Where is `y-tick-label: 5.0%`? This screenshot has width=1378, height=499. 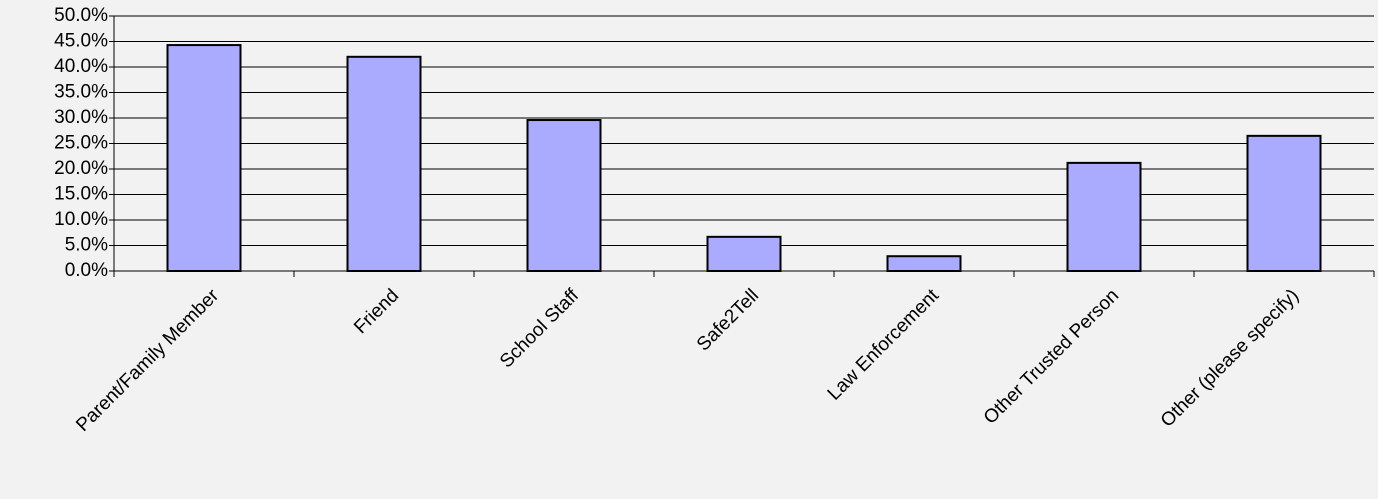
y-tick-label: 5.0% is located at coordinates (86, 245).